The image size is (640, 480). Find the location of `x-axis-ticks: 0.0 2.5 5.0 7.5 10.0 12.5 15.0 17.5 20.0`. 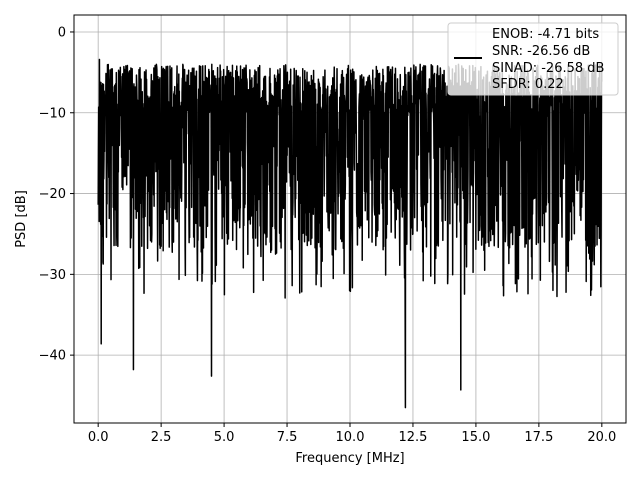

x-axis-ticks: 0.0 2.5 5.0 7.5 10.0 12.5 15.0 17.5 20.0 is located at coordinates (352, 434).